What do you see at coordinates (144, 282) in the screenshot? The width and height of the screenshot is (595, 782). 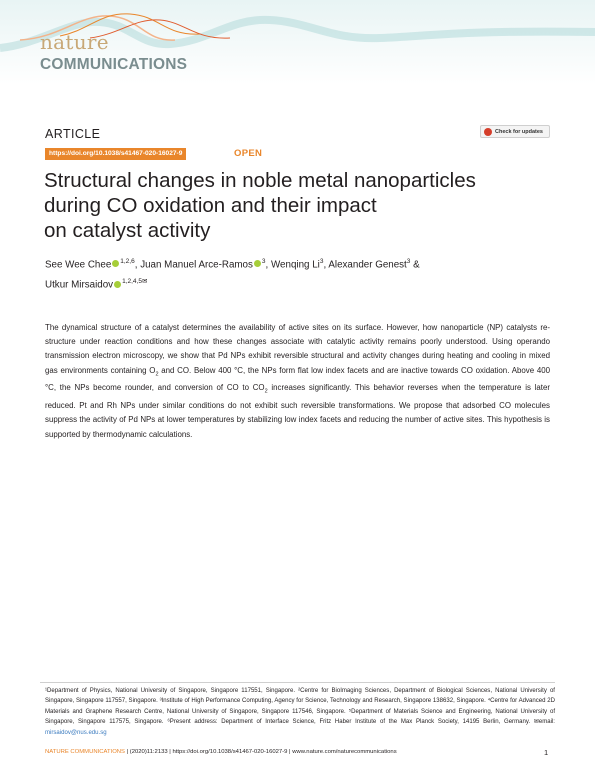 I see `email-envelope-icon: ✉` at bounding box center [144, 282].